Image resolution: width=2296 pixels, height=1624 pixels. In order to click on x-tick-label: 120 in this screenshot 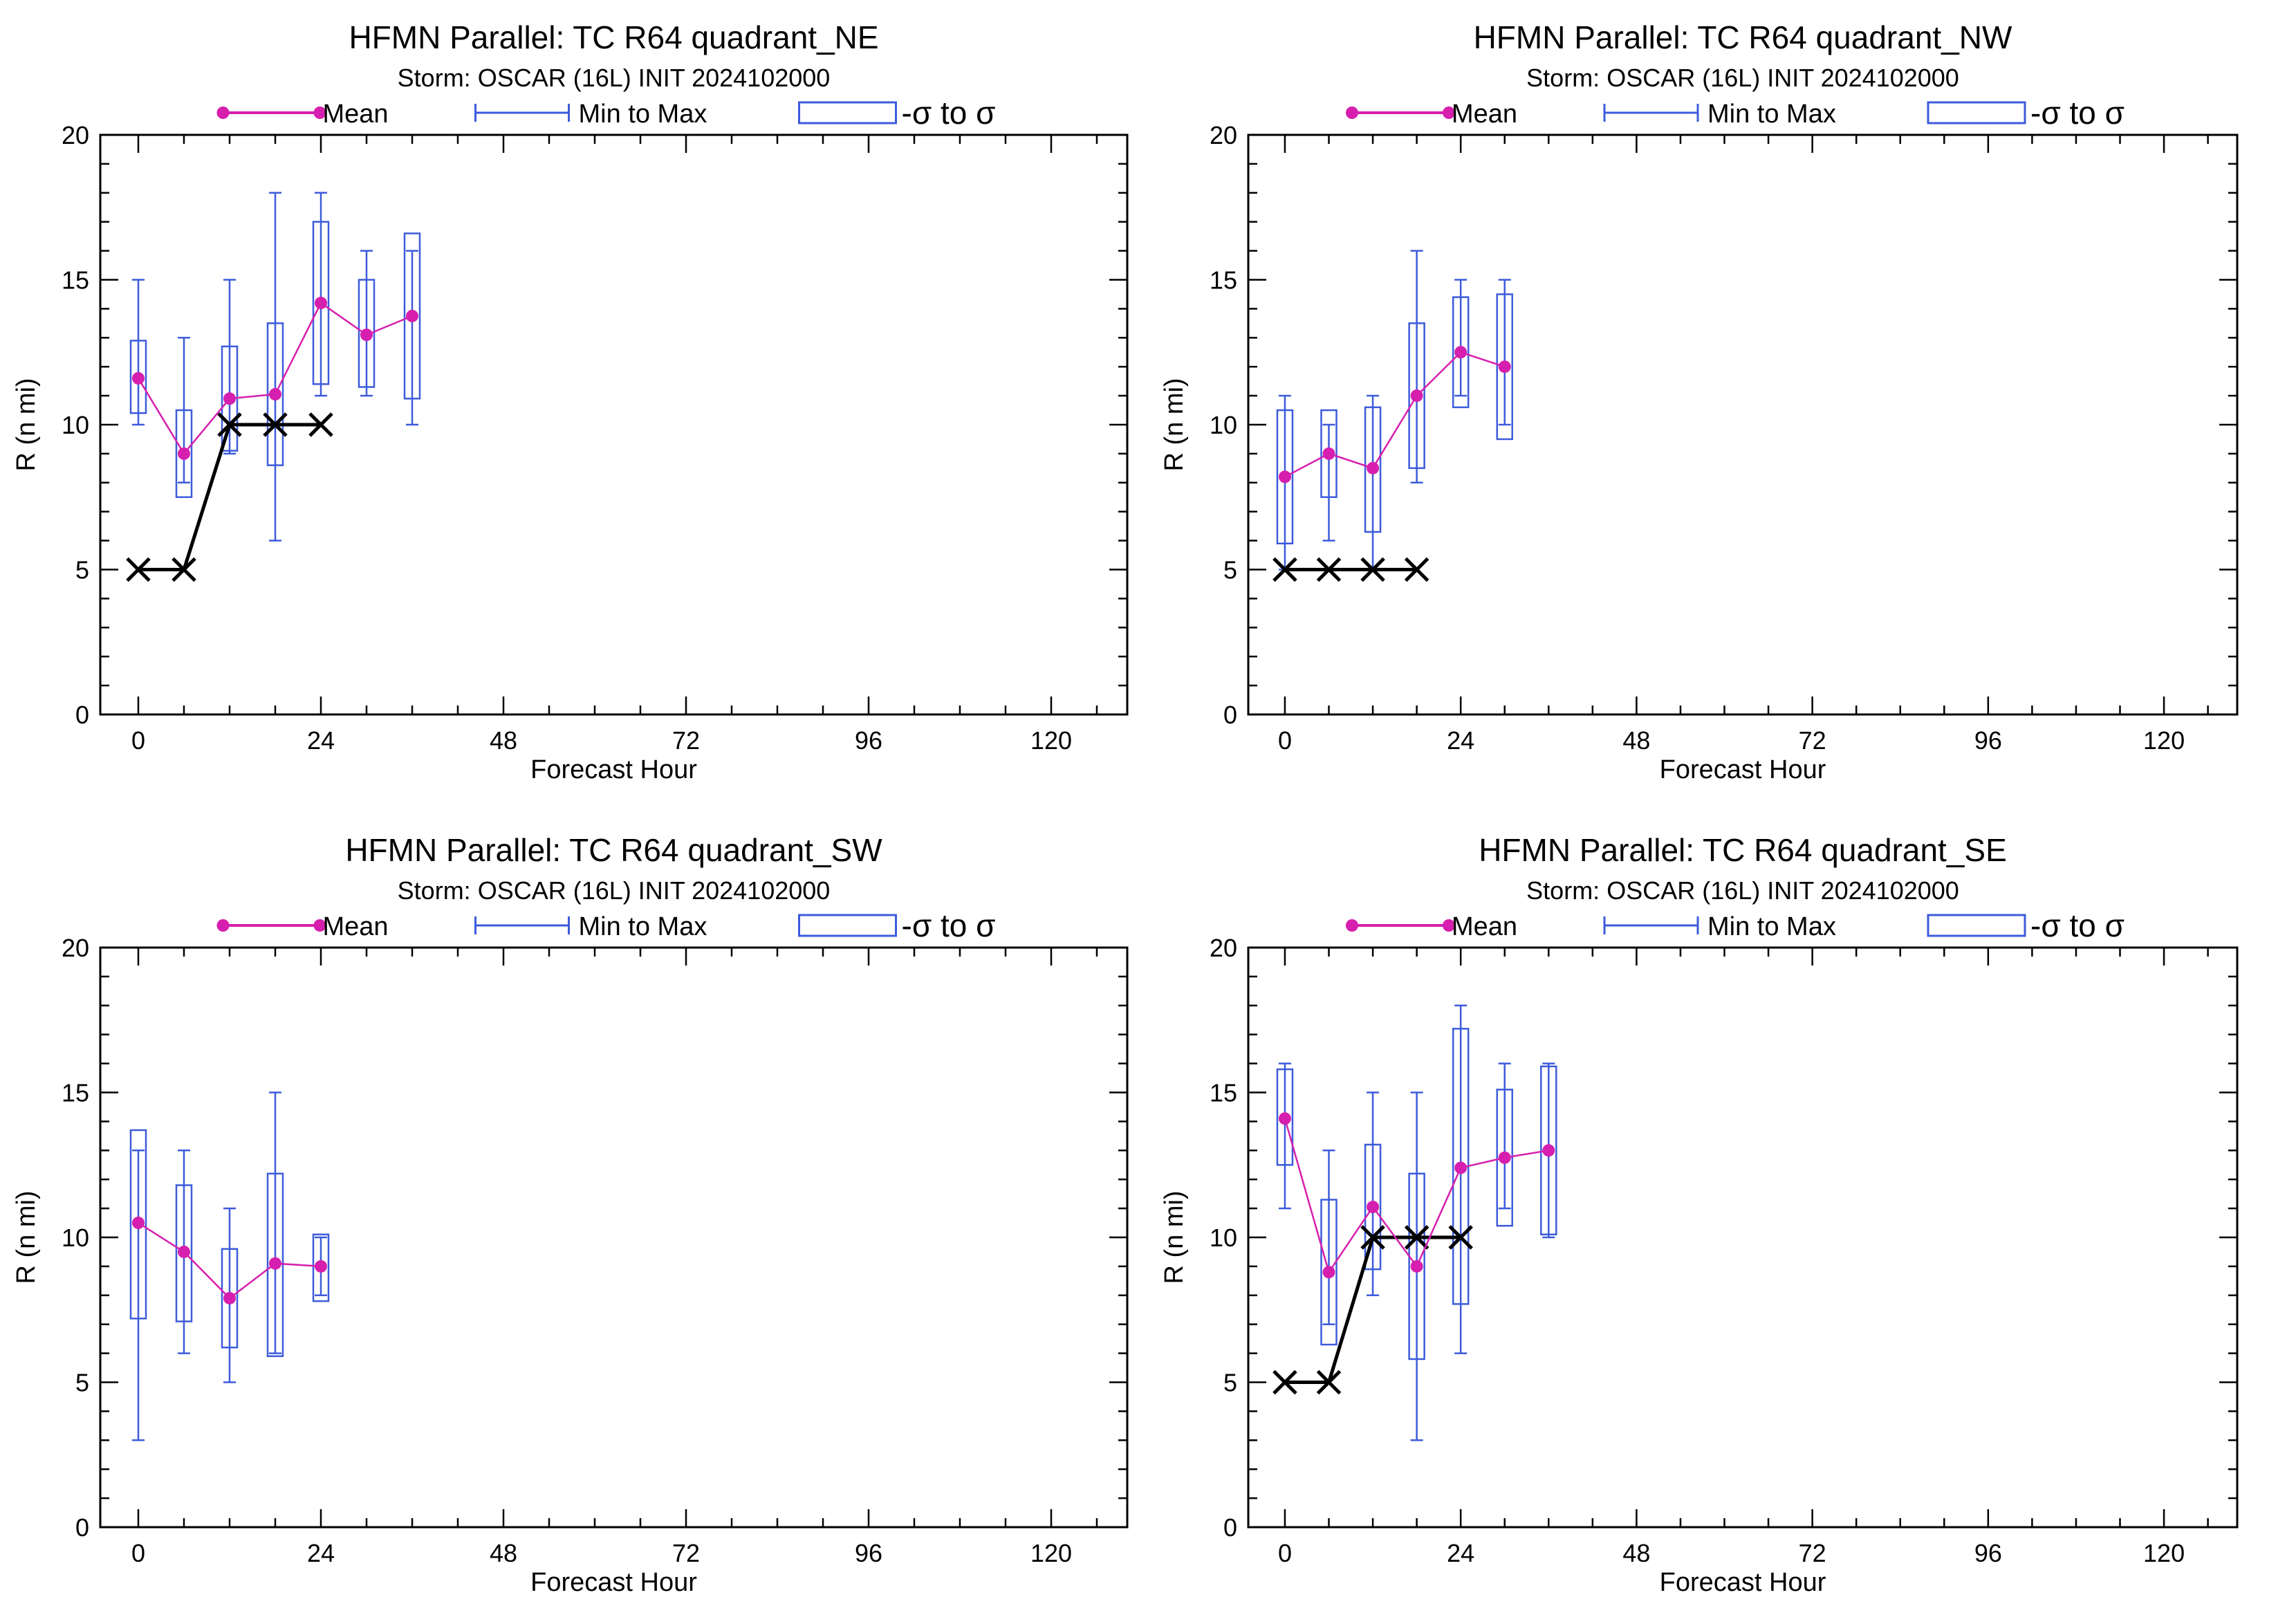, I will do `click(1051, 1553)`.